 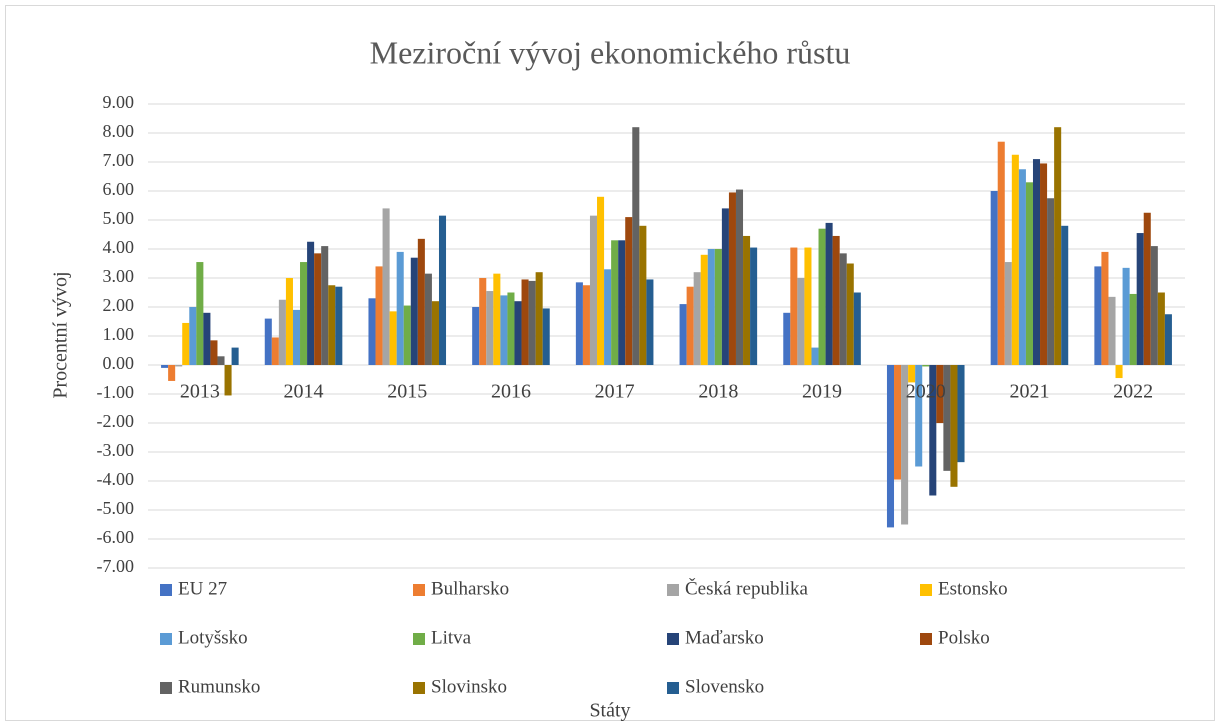 I want to click on y-tick-label: 4.00, so click(x=119, y=247).